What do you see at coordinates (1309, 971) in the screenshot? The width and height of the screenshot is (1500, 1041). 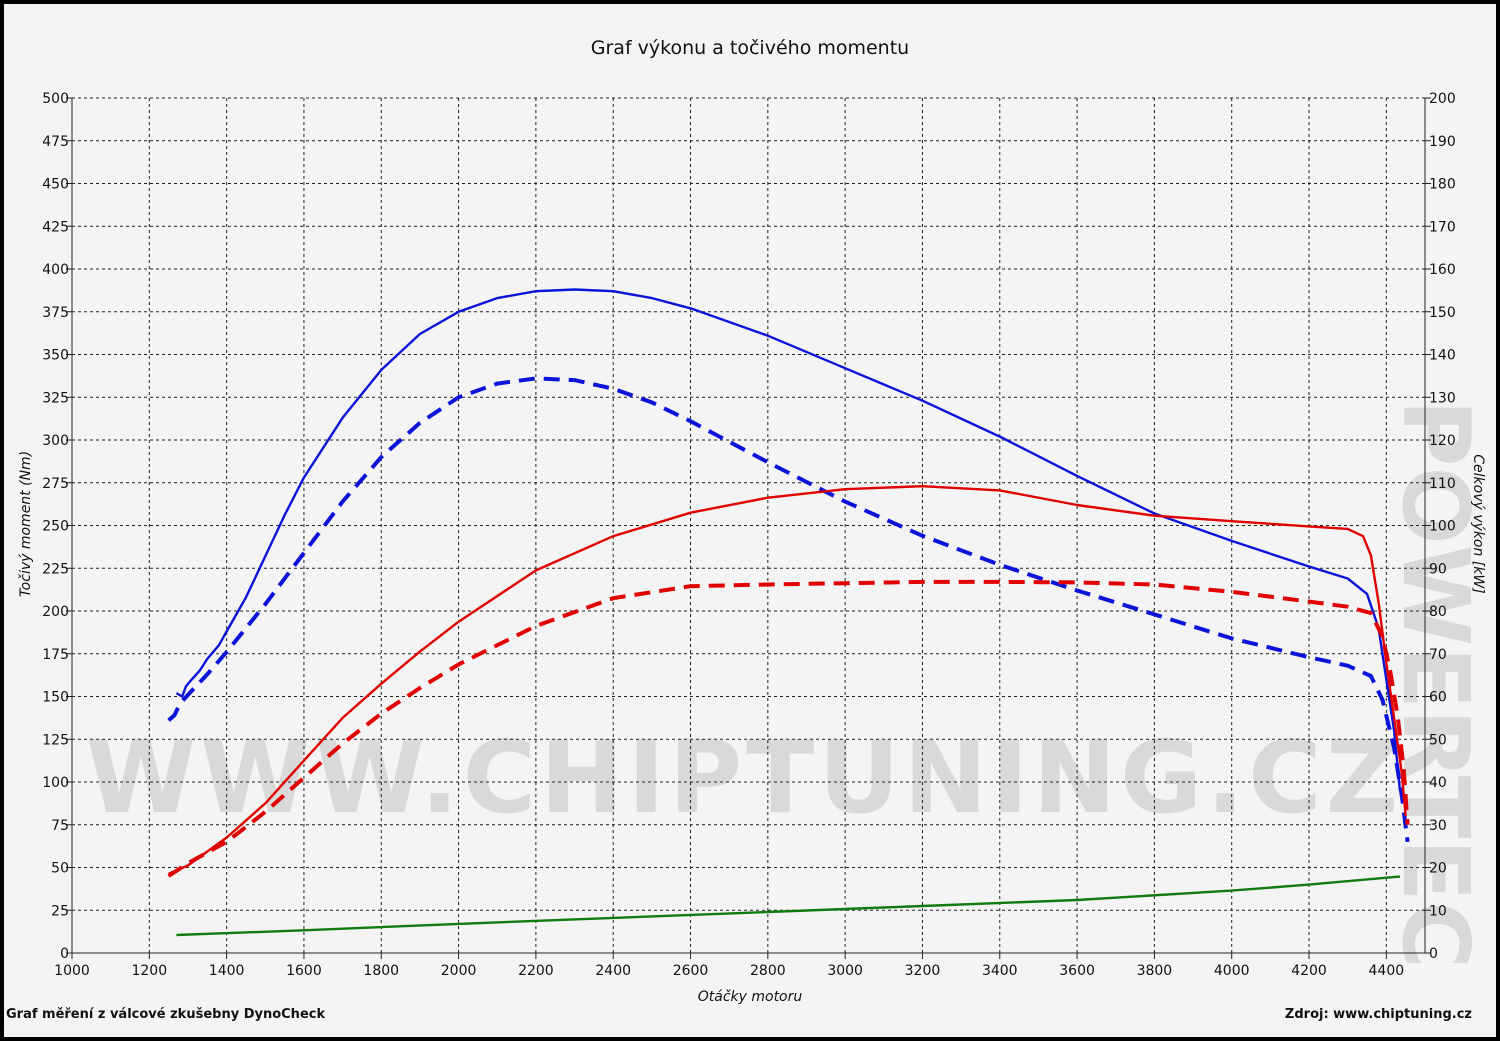 I see `x-tick-label: 4200` at bounding box center [1309, 971].